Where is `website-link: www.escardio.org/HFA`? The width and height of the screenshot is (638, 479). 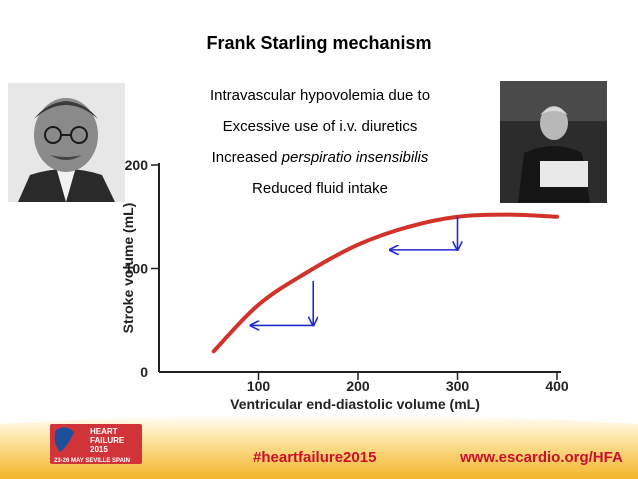 website-link: www.escardio.org/HFA is located at coordinates (541, 457).